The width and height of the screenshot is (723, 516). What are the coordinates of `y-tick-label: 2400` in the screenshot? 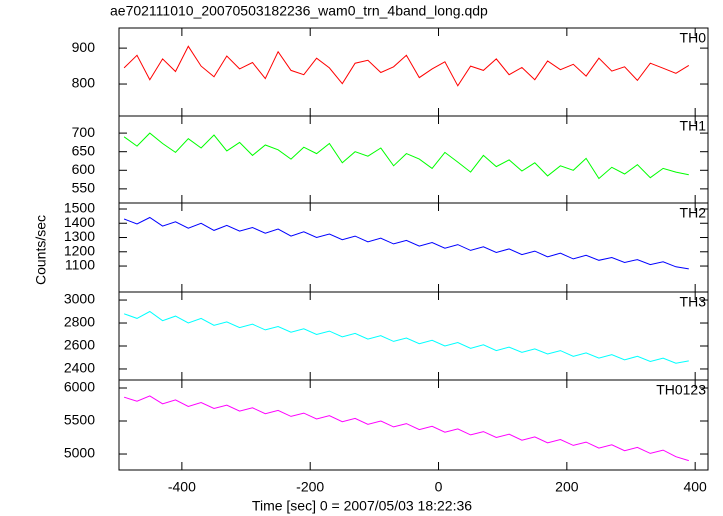 It's located at (79, 368).